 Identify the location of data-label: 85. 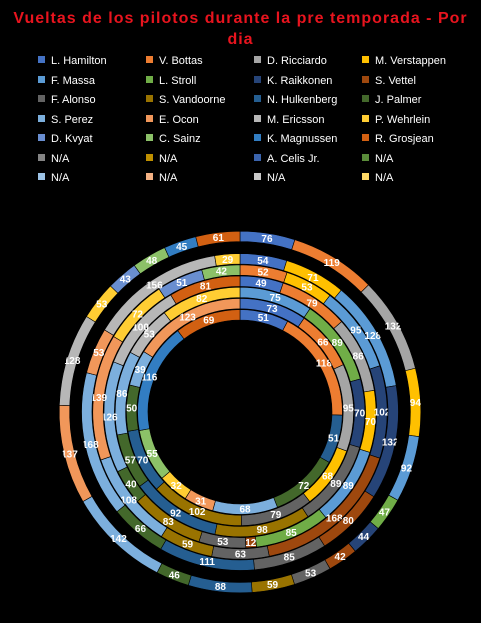
(292, 533).